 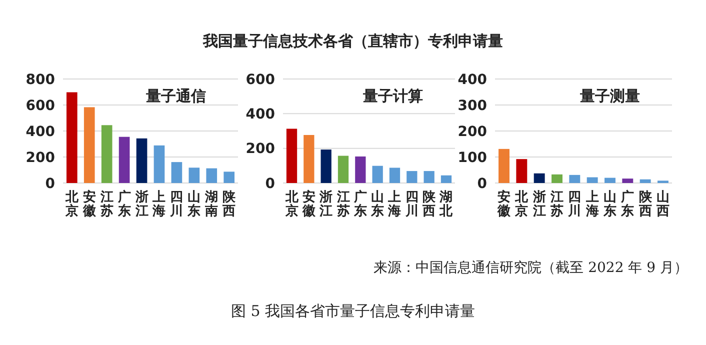 I want to click on y-tick-label: 100, so click(x=473, y=158).